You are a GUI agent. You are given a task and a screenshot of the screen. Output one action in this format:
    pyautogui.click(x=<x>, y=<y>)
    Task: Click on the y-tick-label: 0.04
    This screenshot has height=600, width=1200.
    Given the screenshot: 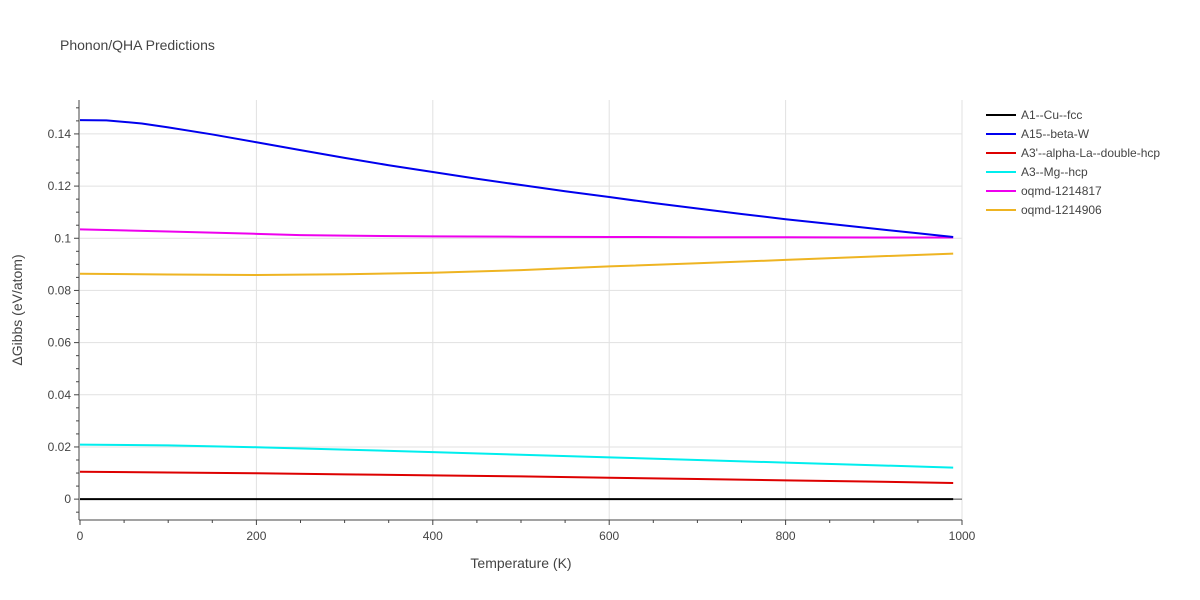 What is the action you would take?
    pyautogui.click(x=60, y=395)
    